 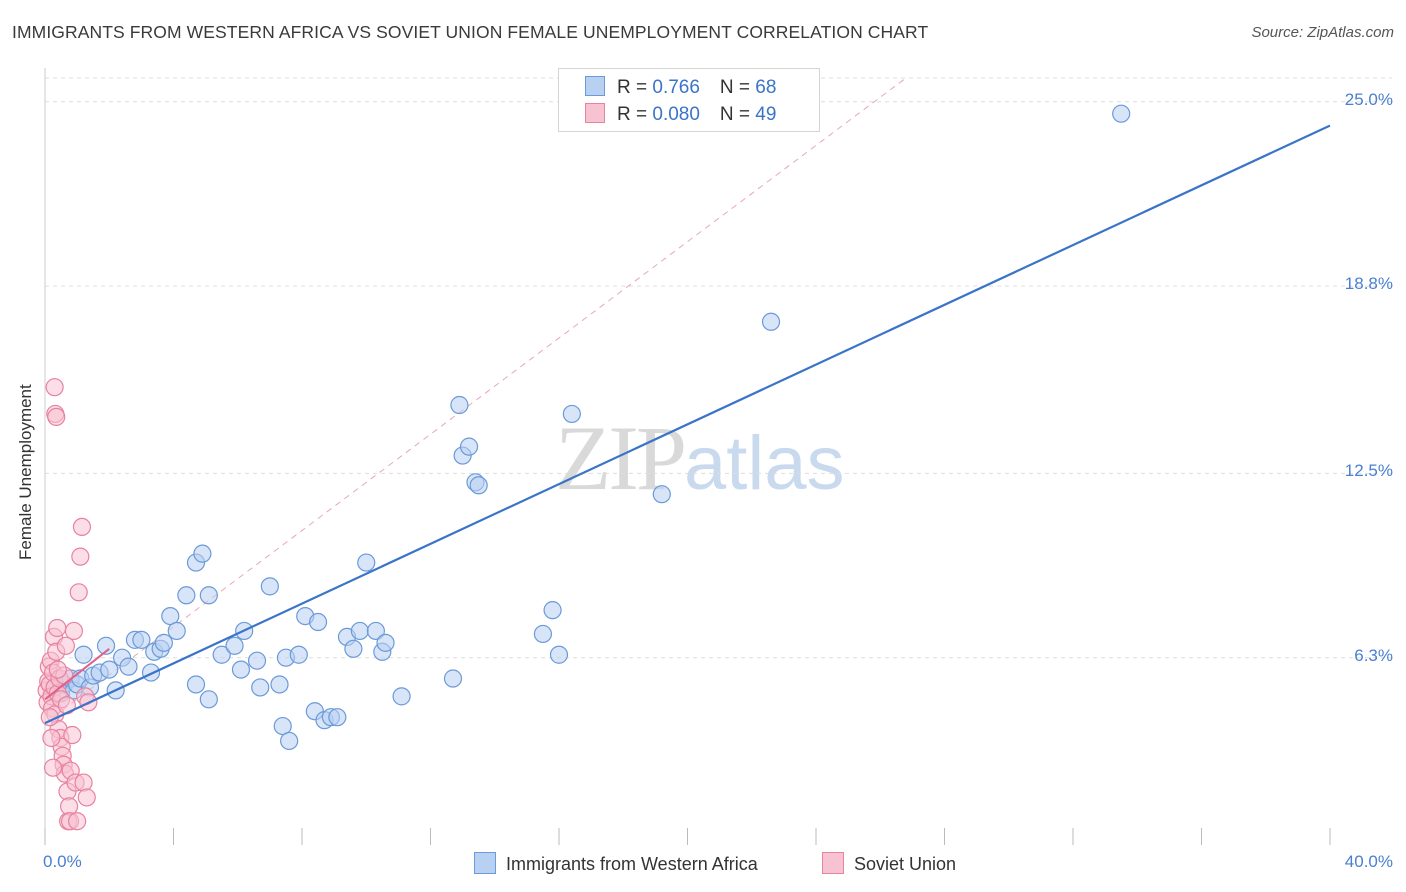 What do you see at coordinates (764, 463) in the screenshot?
I see `watermark-atlas: atlas` at bounding box center [764, 463].